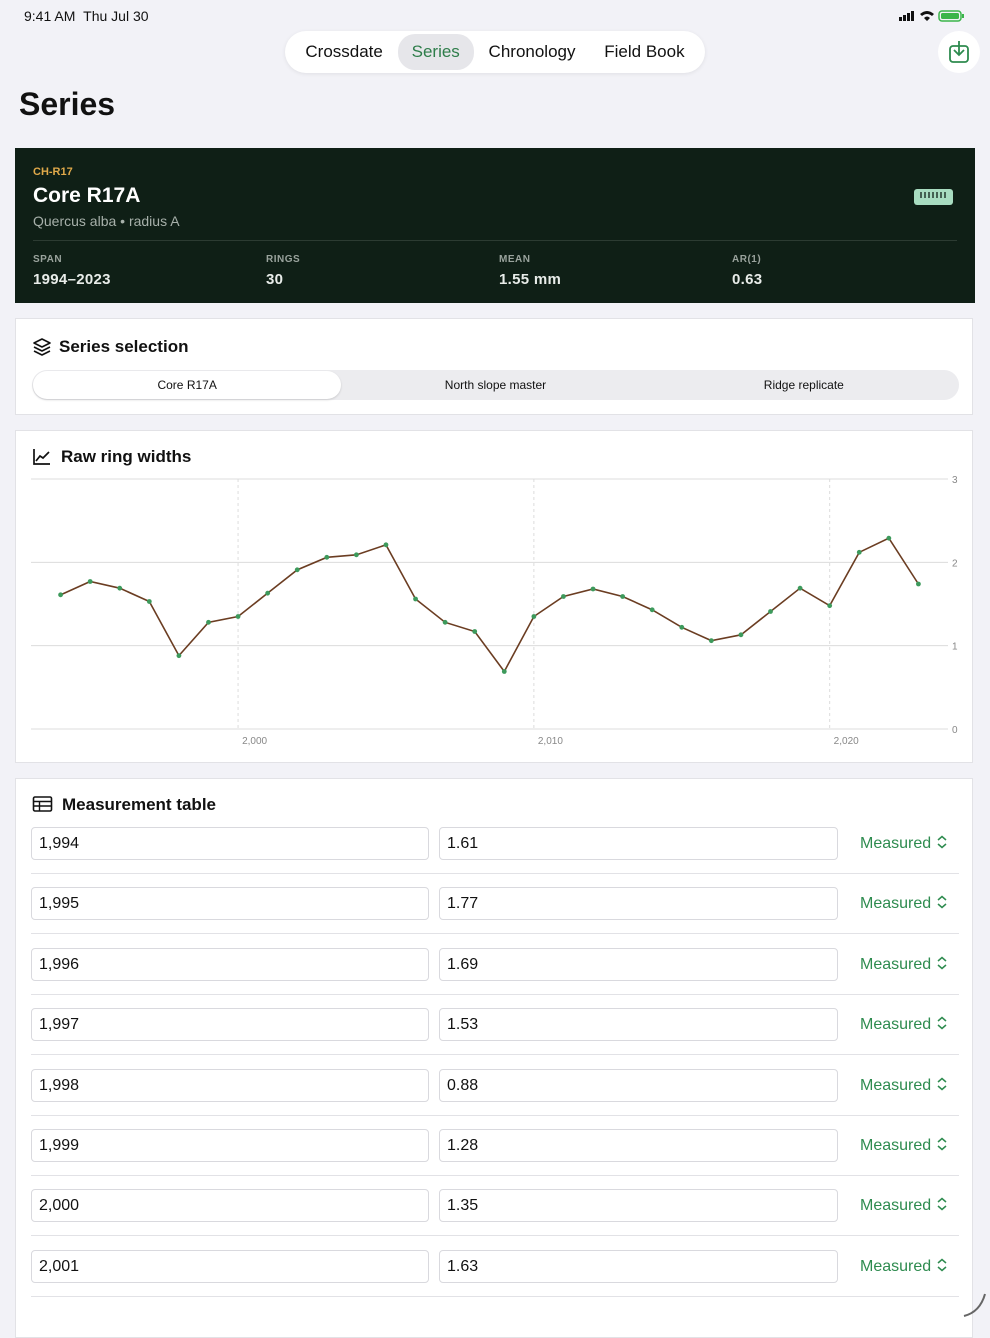 This screenshot has width=990, height=1338. I want to click on stat-value: 30, so click(275, 279).